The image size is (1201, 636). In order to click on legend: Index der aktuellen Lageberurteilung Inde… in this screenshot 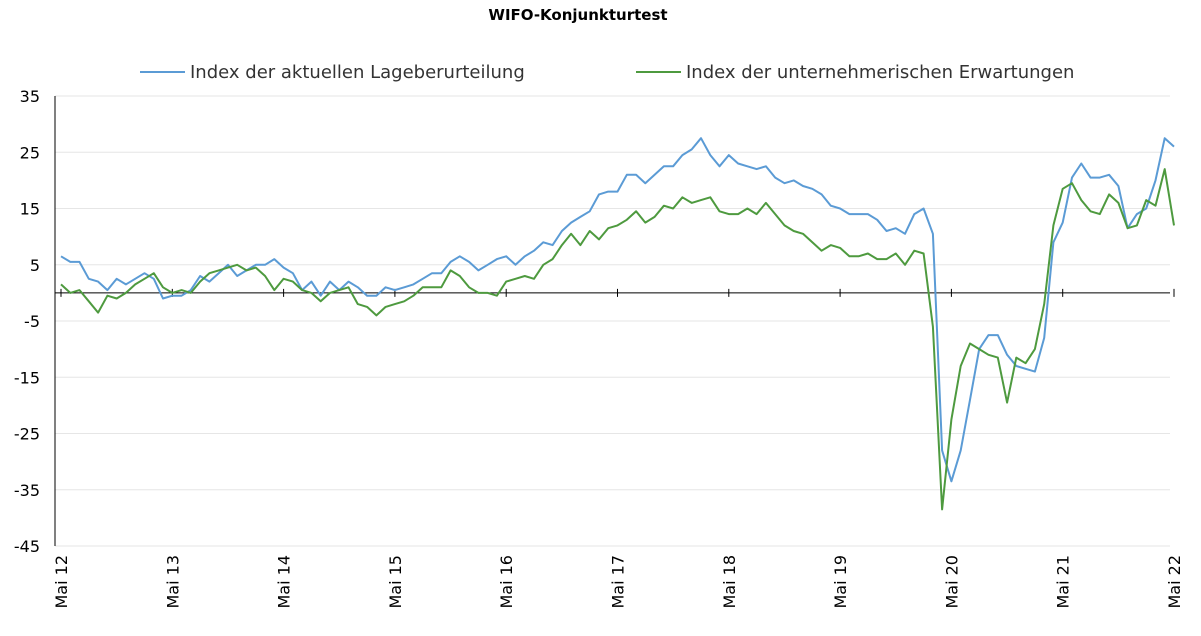, I will do `click(607, 72)`.